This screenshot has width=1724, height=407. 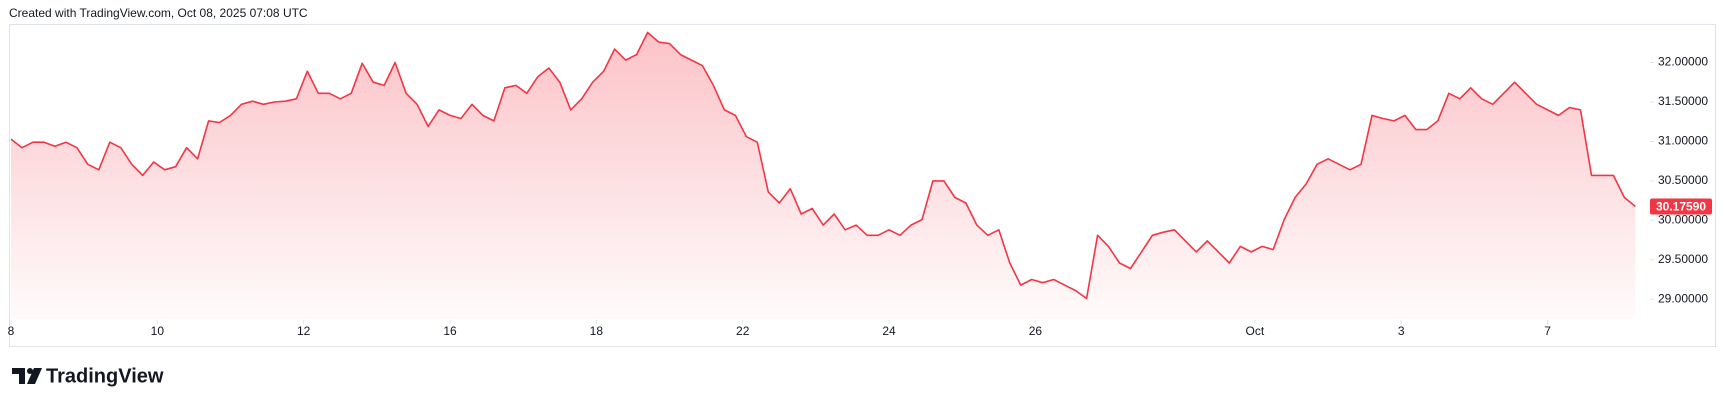 What do you see at coordinates (597, 331) in the screenshot?
I see `x-tick-label: 18` at bounding box center [597, 331].